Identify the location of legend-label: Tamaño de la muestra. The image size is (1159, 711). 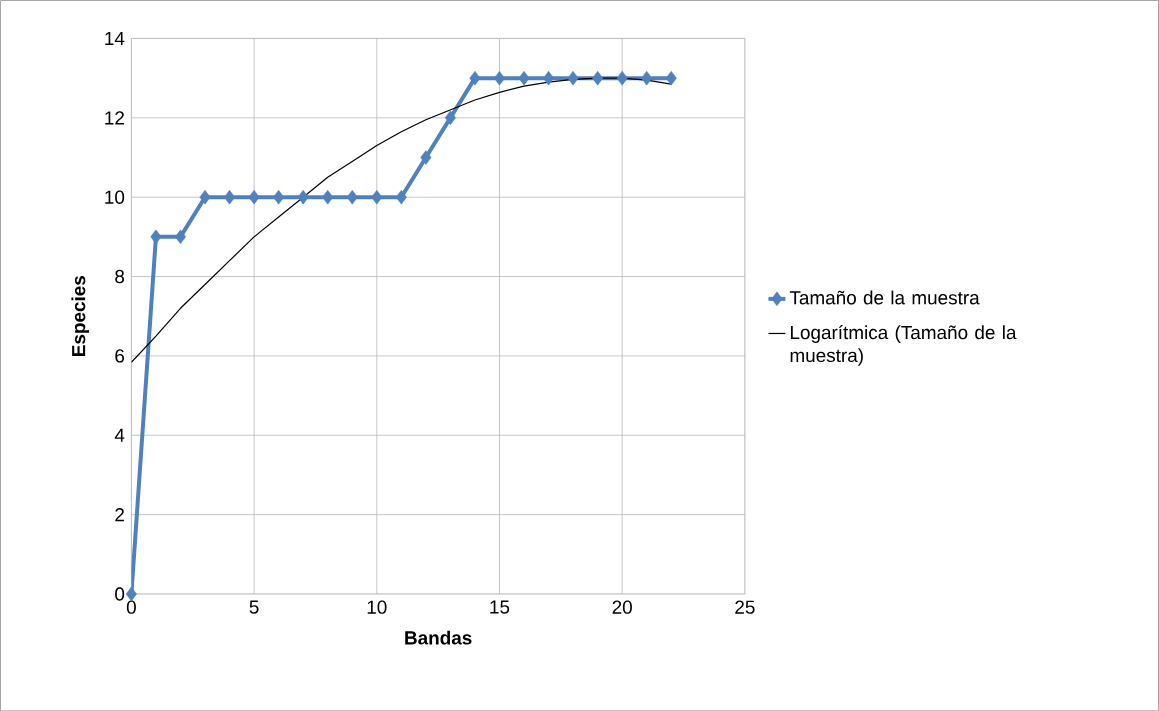
(884, 297).